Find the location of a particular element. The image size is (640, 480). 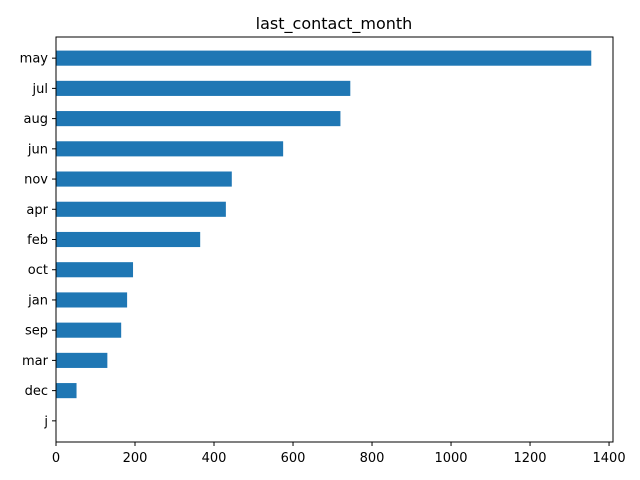

y-tick-label: feb is located at coordinates (37, 240).